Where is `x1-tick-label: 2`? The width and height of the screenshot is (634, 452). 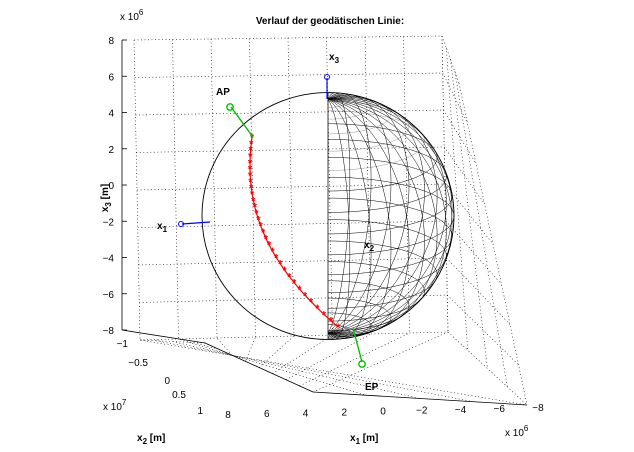
x1-tick-label: 2 is located at coordinates (344, 412).